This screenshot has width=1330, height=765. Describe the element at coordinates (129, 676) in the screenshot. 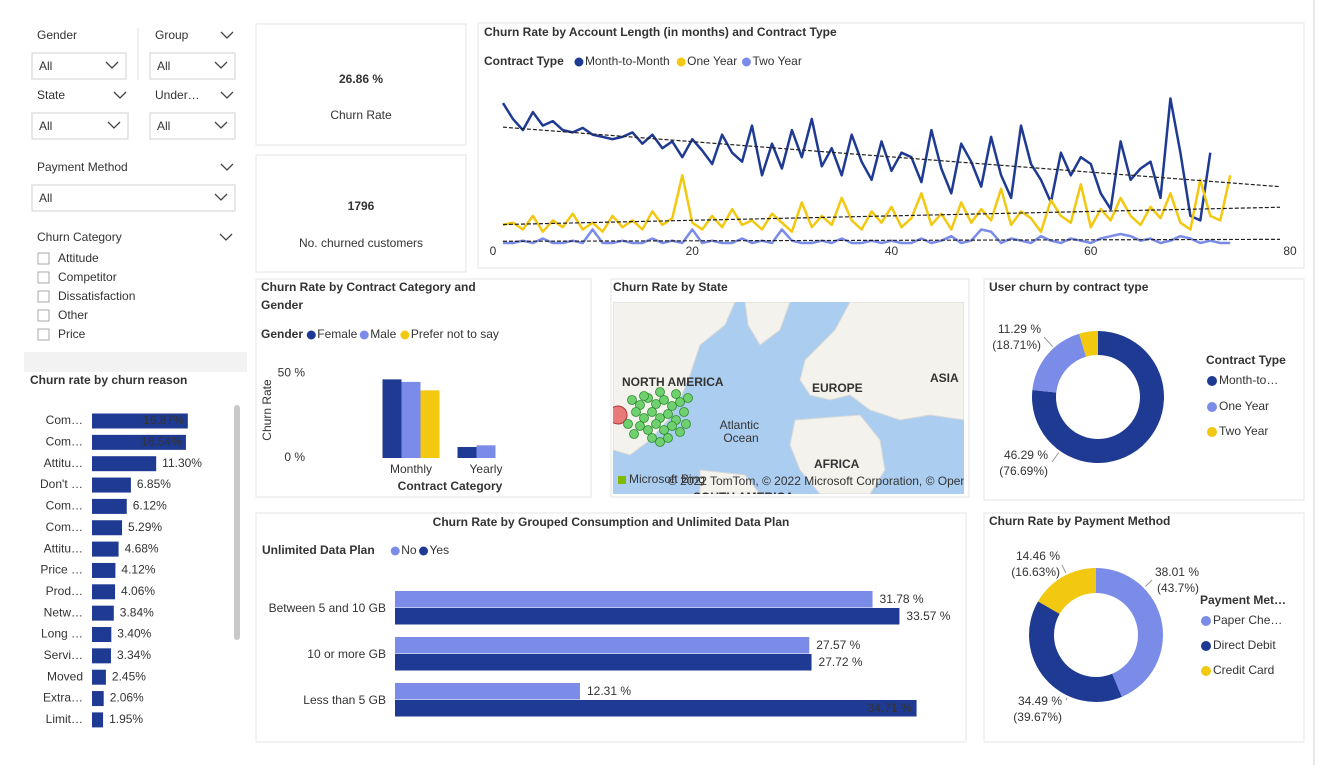

I see `data-label: 2.45%` at that location.